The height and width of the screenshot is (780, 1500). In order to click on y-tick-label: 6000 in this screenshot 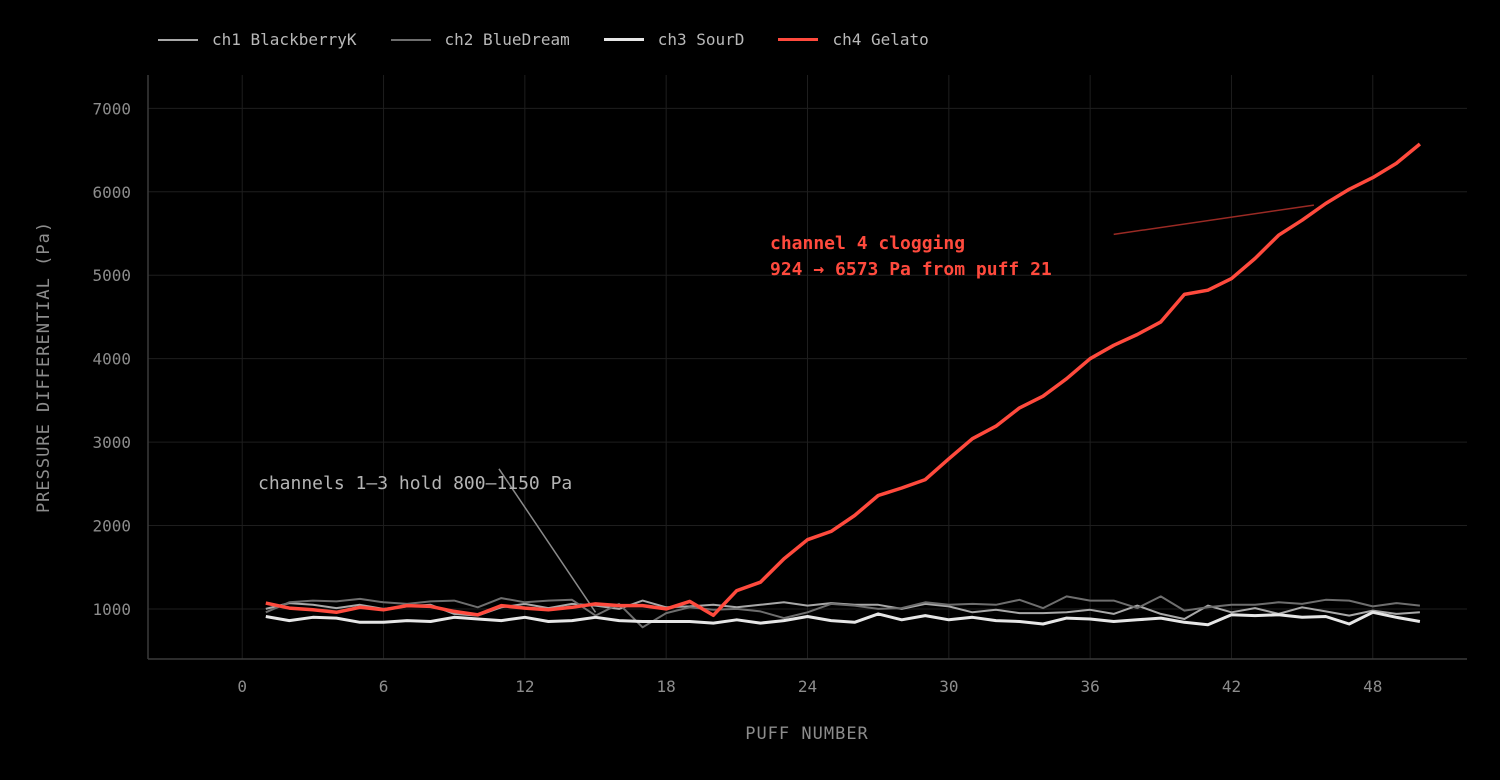, I will do `click(111, 192)`.